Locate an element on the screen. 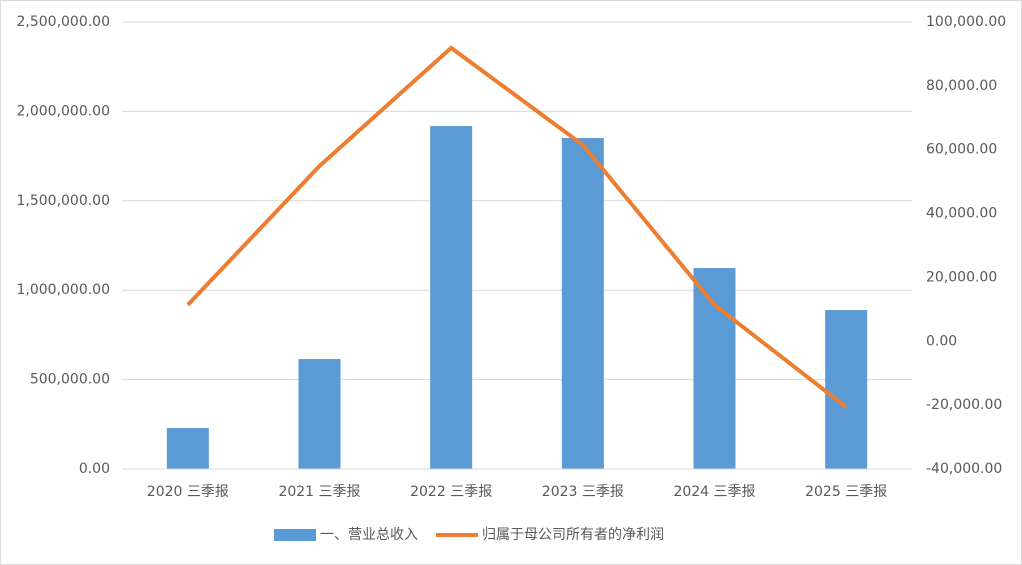 This screenshot has width=1022, height=565. y2-tick-label: 40,000.00 is located at coordinates (961, 214).